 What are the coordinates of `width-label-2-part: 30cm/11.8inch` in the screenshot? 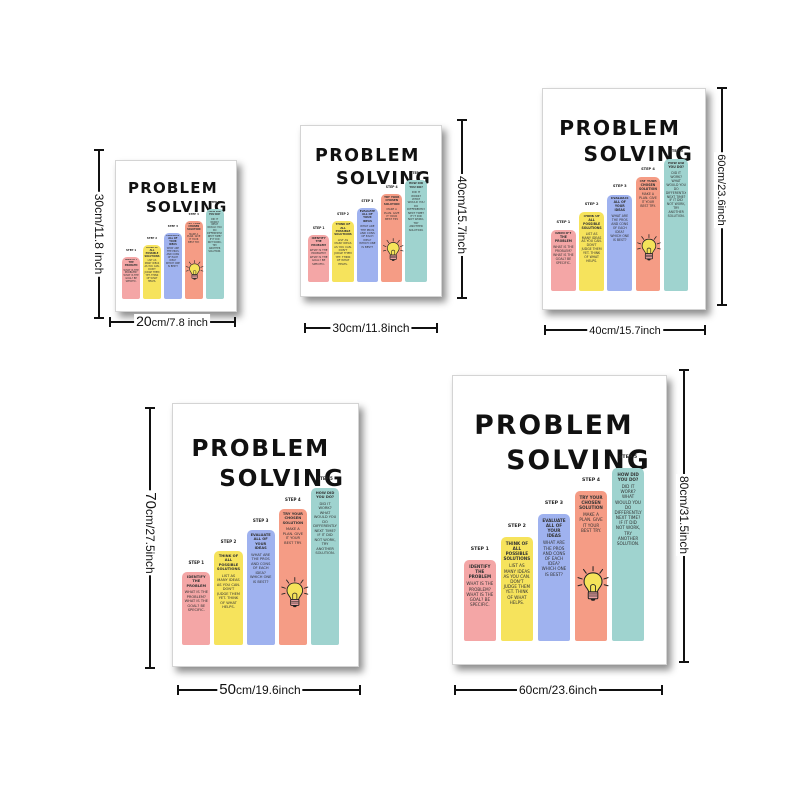 It's located at (371, 328).